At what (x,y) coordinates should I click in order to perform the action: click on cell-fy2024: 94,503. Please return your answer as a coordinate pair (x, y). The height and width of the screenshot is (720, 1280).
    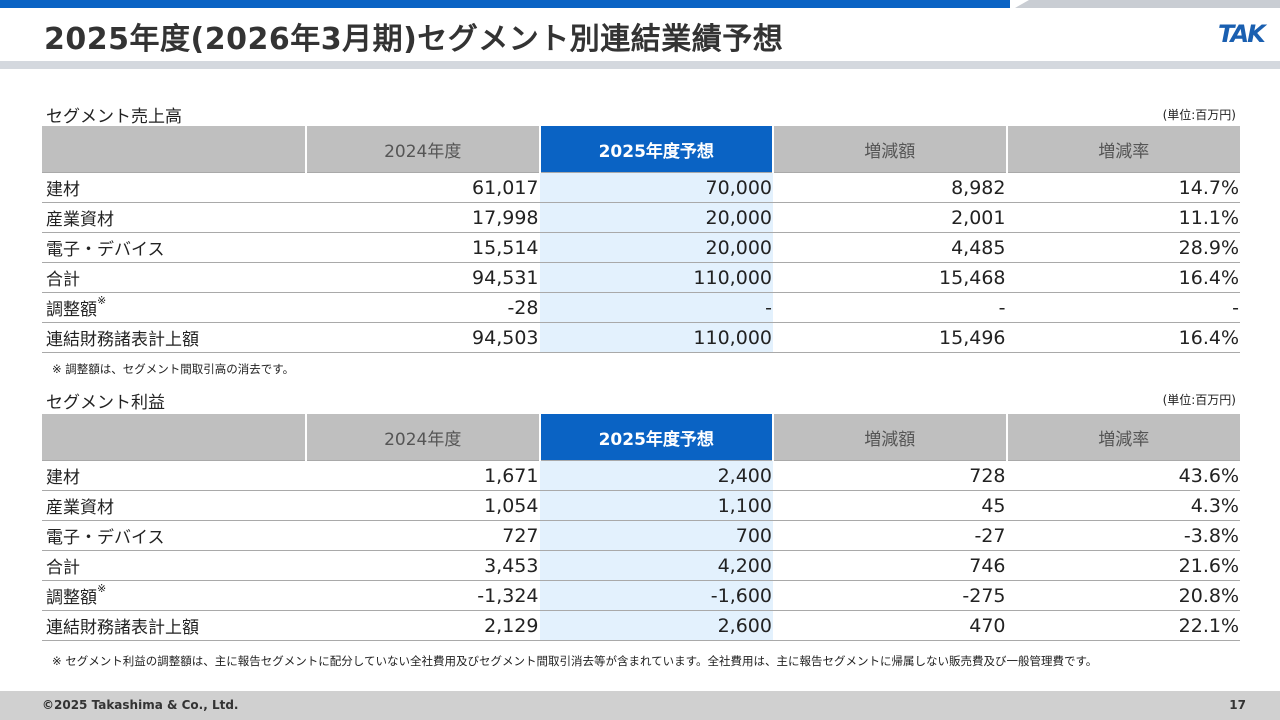
    Looking at the image, I should click on (423, 337).